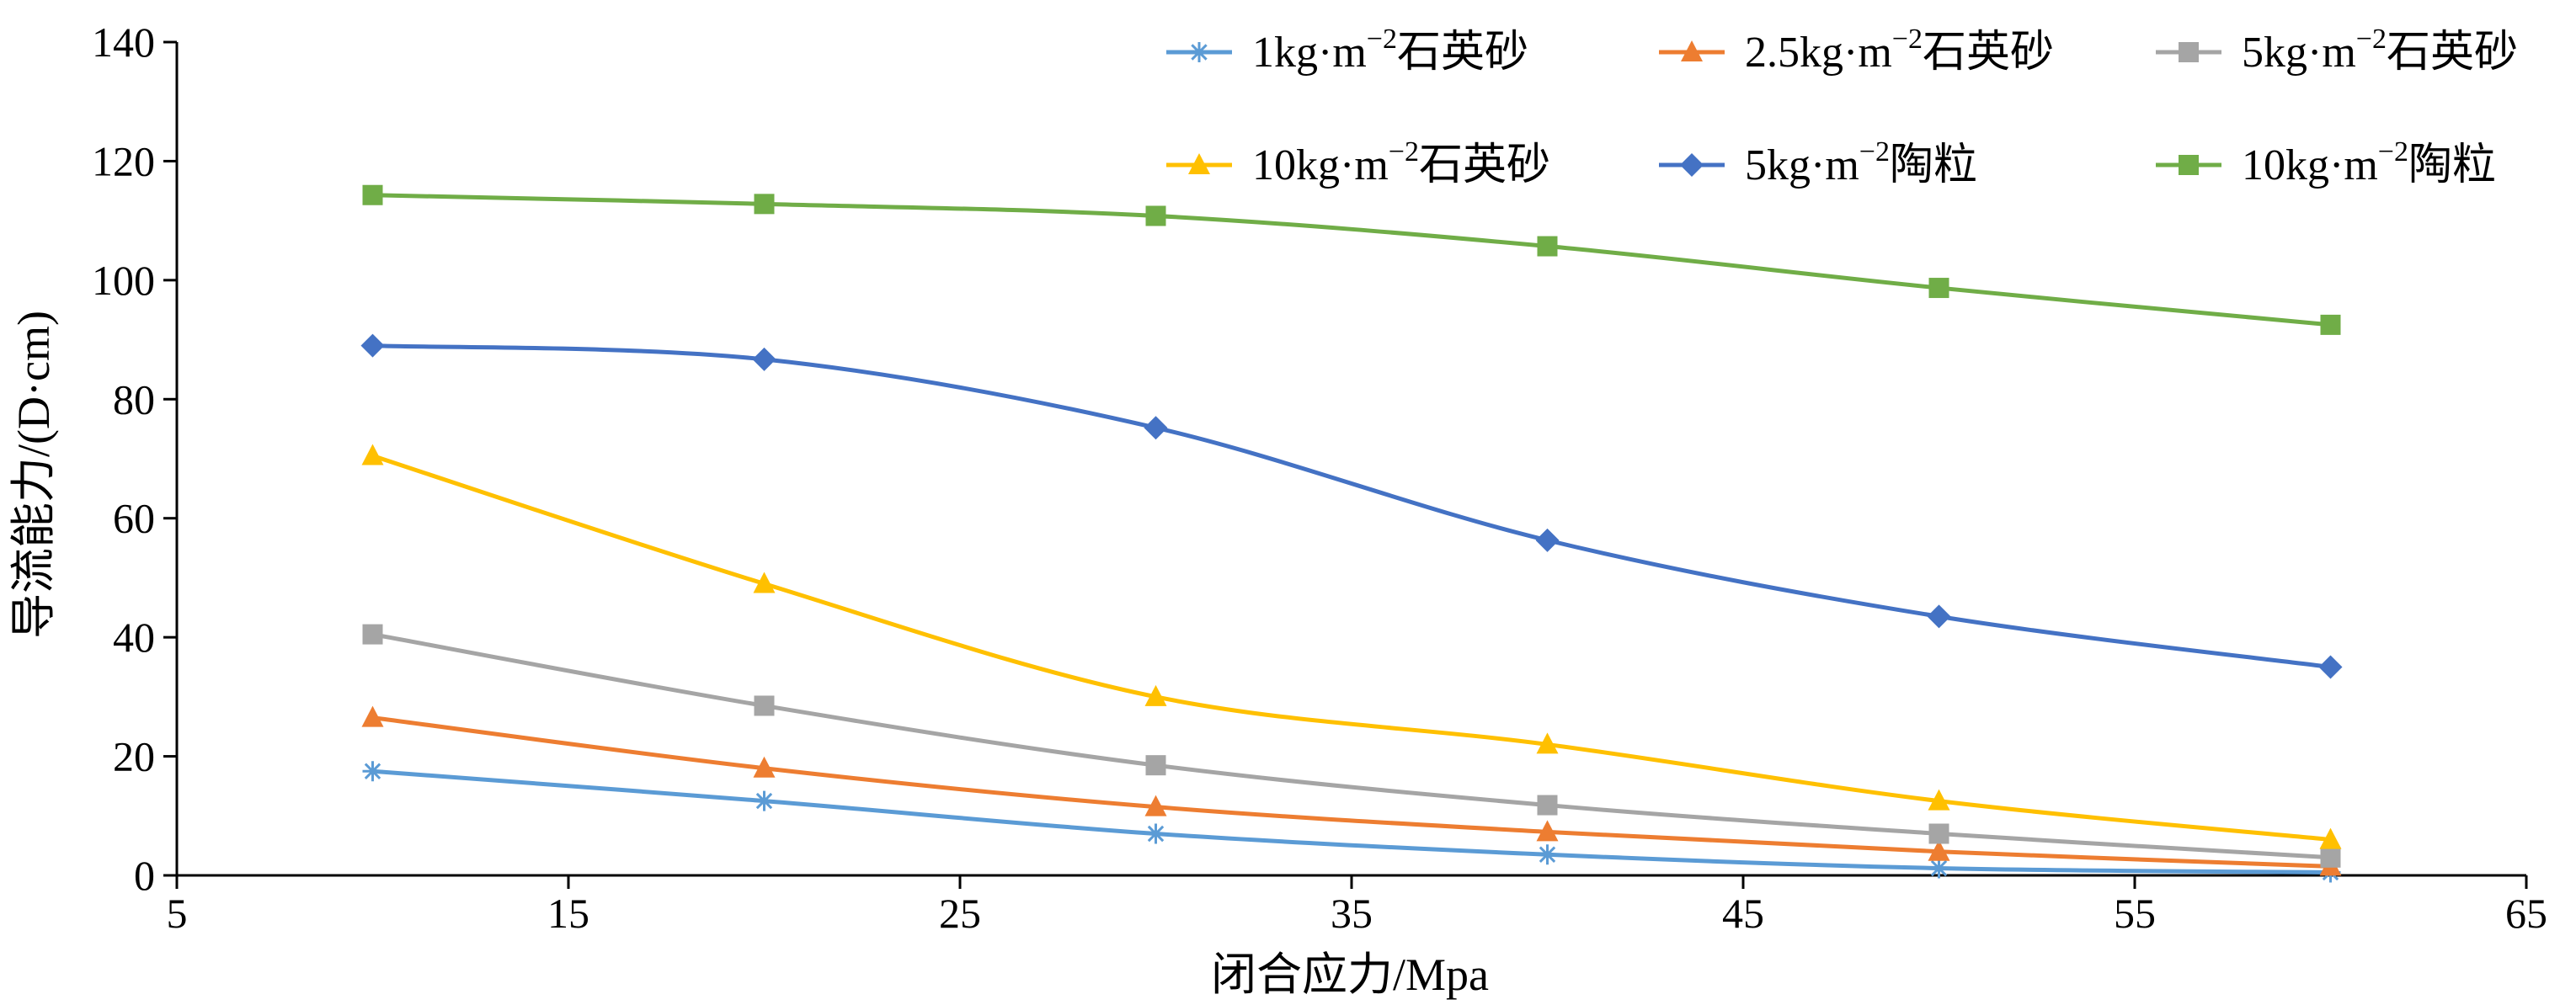 The image size is (2576, 1005). I want to click on y-axis-title: 导流能力/(D·cm), so click(33, 475).